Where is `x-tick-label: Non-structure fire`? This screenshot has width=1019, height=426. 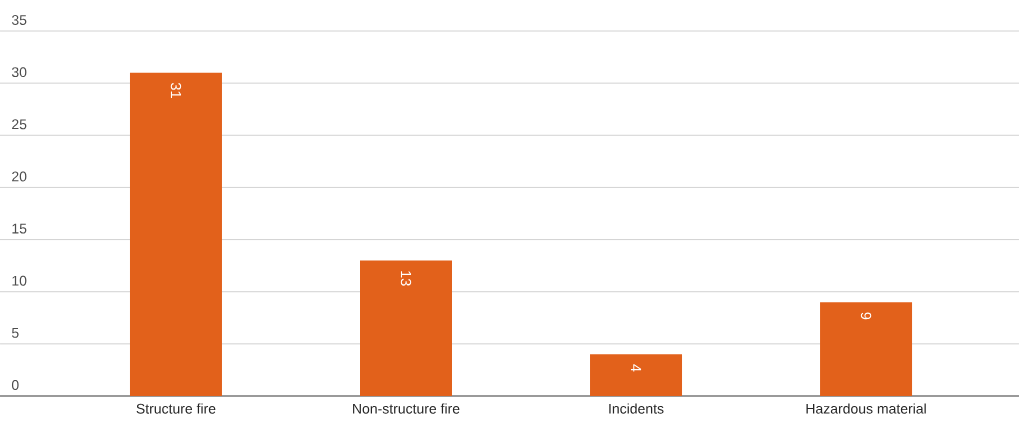
x-tick-label: Non-structure fire is located at coordinates (406, 408).